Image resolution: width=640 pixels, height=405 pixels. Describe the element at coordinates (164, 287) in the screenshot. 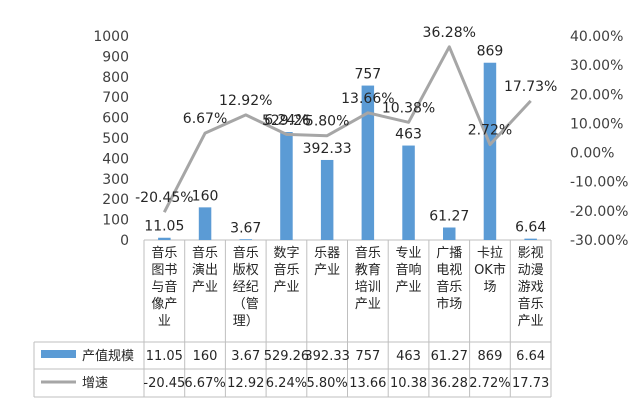

I see `category-label: 与音` at that location.